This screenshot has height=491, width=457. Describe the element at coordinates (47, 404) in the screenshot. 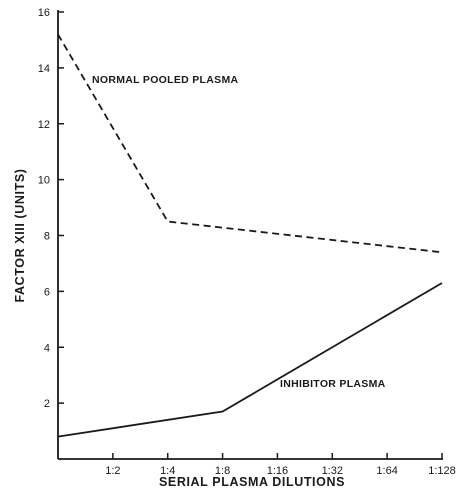

I see `y-tick-label: 2` at that location.